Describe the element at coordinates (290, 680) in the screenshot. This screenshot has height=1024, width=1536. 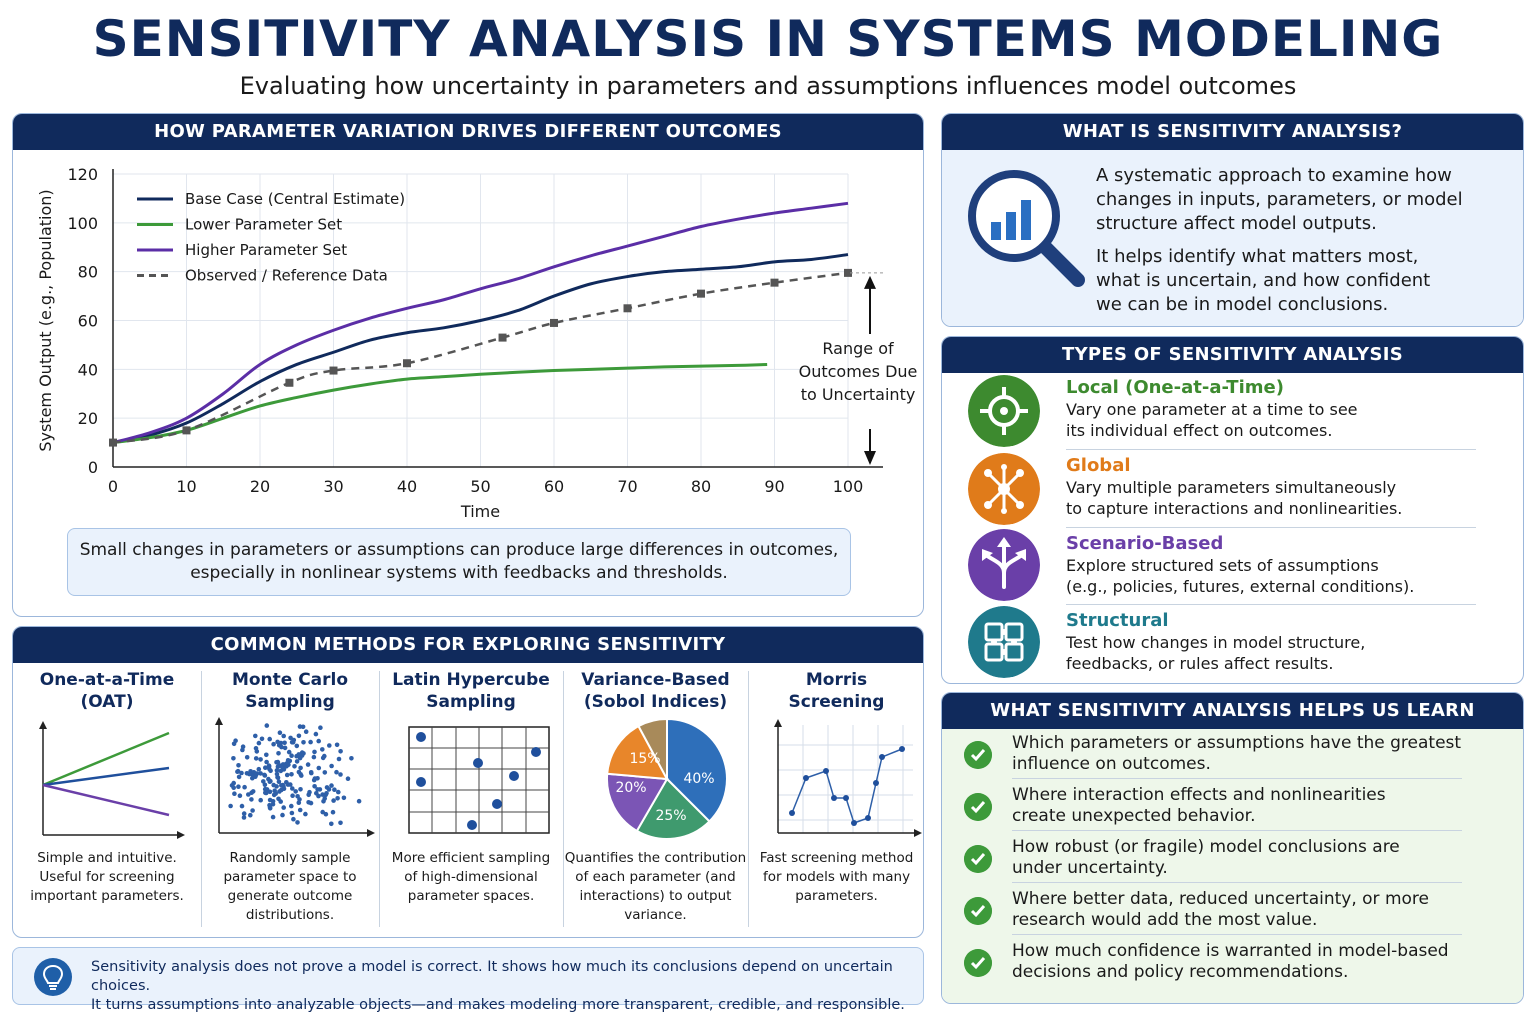
I see `method-title-line: Monte Carlo` at that location.